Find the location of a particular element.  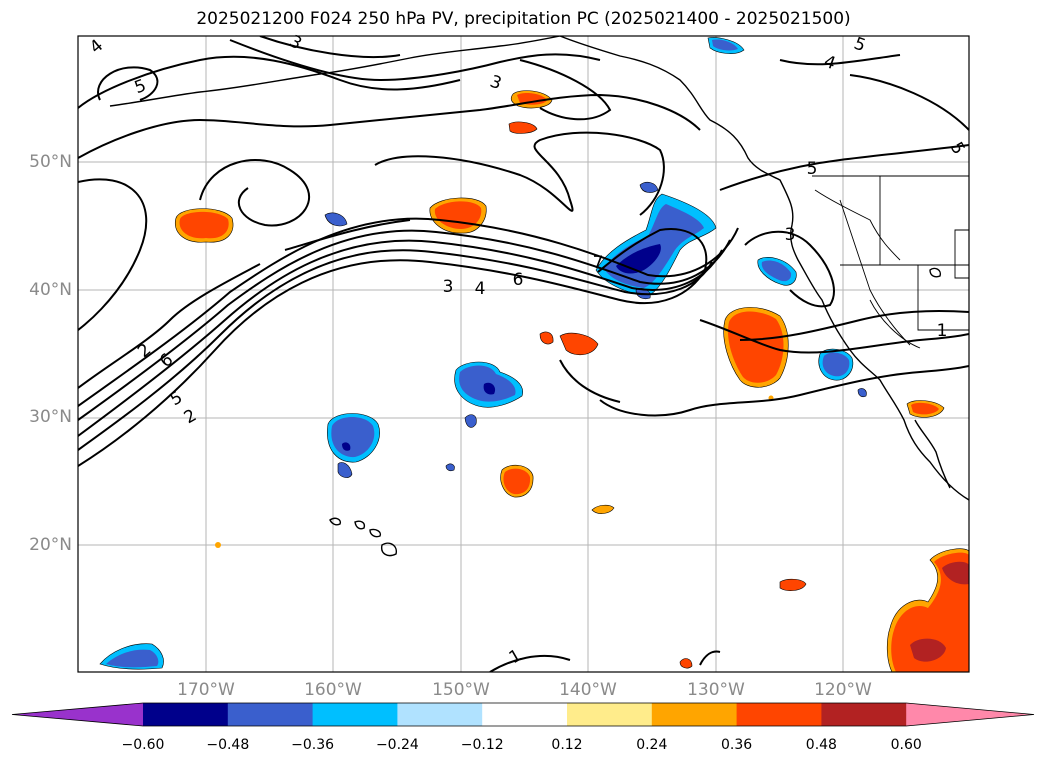

colorbar-tick-label: 0.60 is located at coordinates (906, 745).